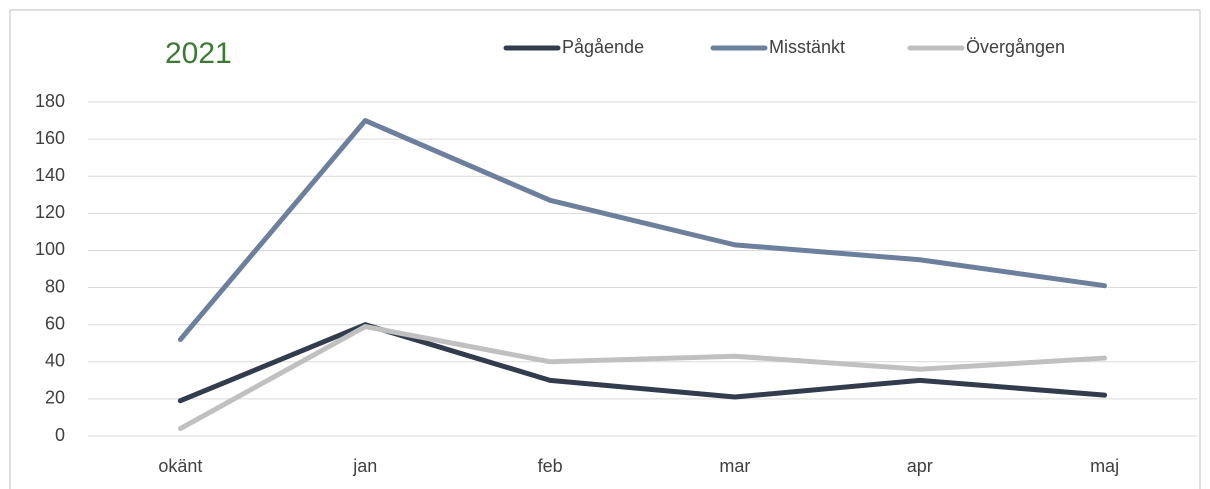  What do you see at coordinates (603, 47) in the screenshot?
I see `legend-label: Pågående` at bounding box center [603, 47].